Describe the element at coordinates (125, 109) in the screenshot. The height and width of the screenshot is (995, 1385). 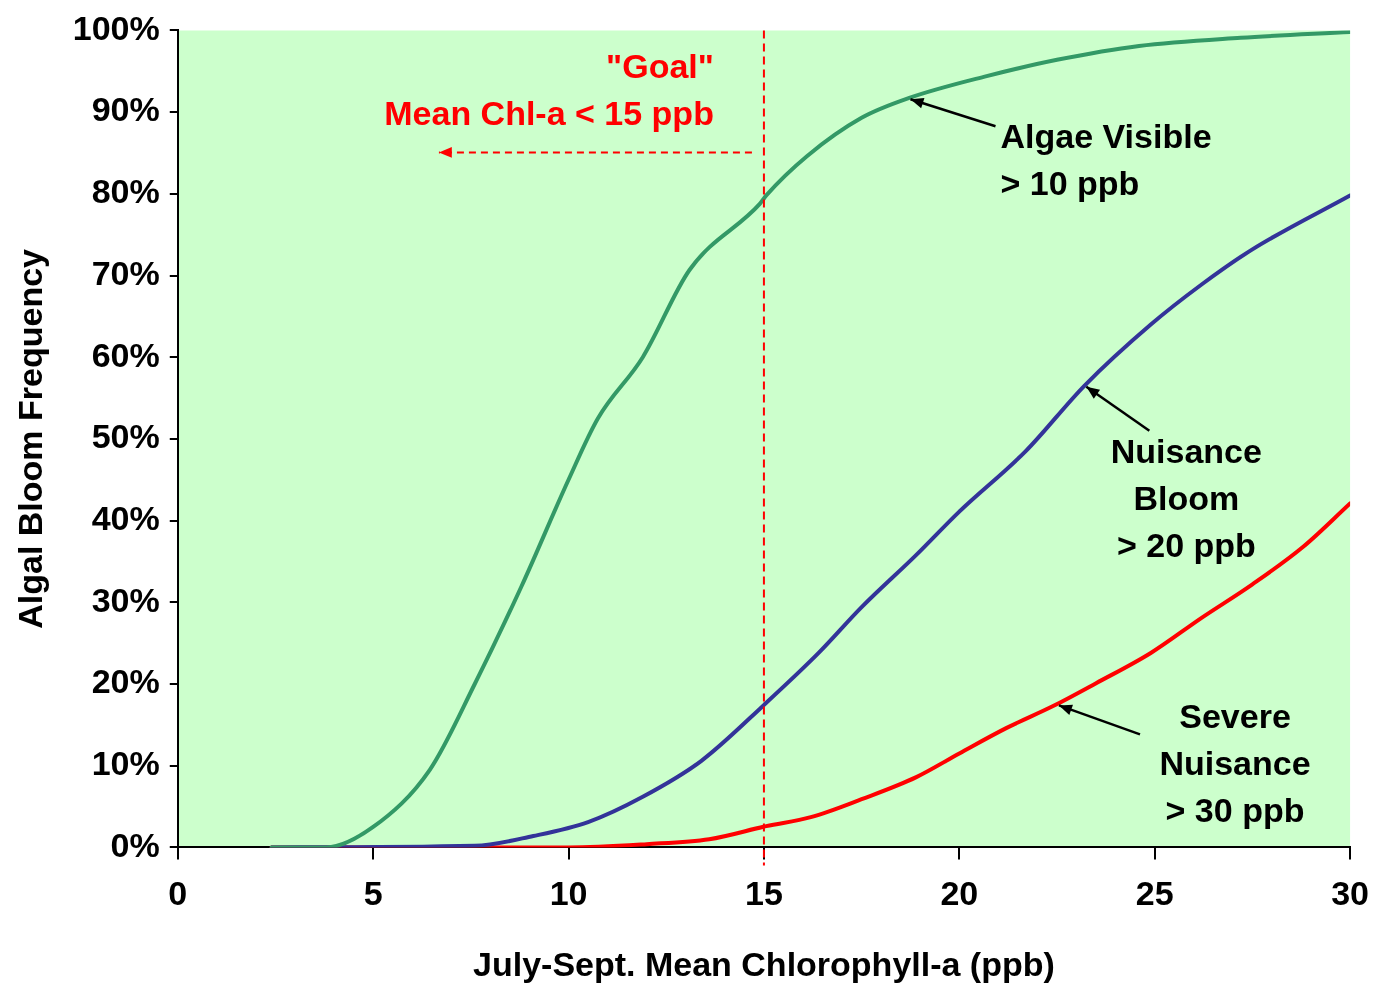
I see `y-tick-label: 90%` at that location.